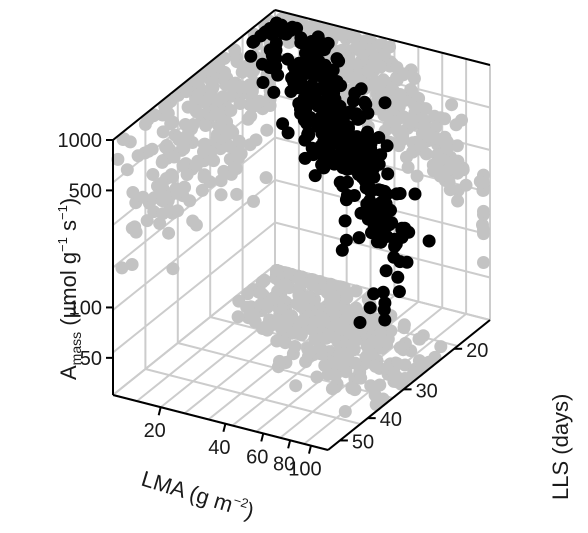 This screenshot has height=533, width=588. I want to click on box-edge, so click(194, 75).